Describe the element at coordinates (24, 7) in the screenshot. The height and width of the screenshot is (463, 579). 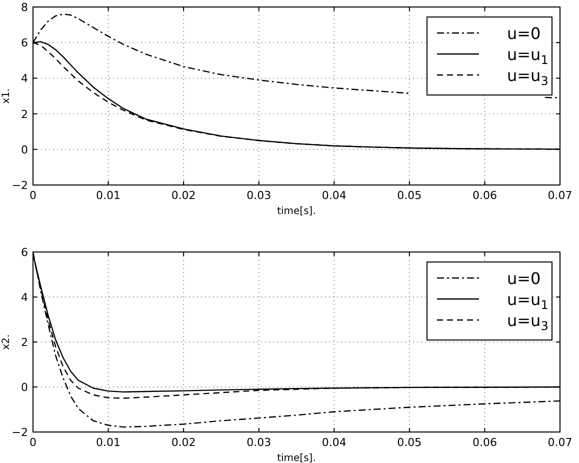
I see `y-tick-label: 8` at that location.